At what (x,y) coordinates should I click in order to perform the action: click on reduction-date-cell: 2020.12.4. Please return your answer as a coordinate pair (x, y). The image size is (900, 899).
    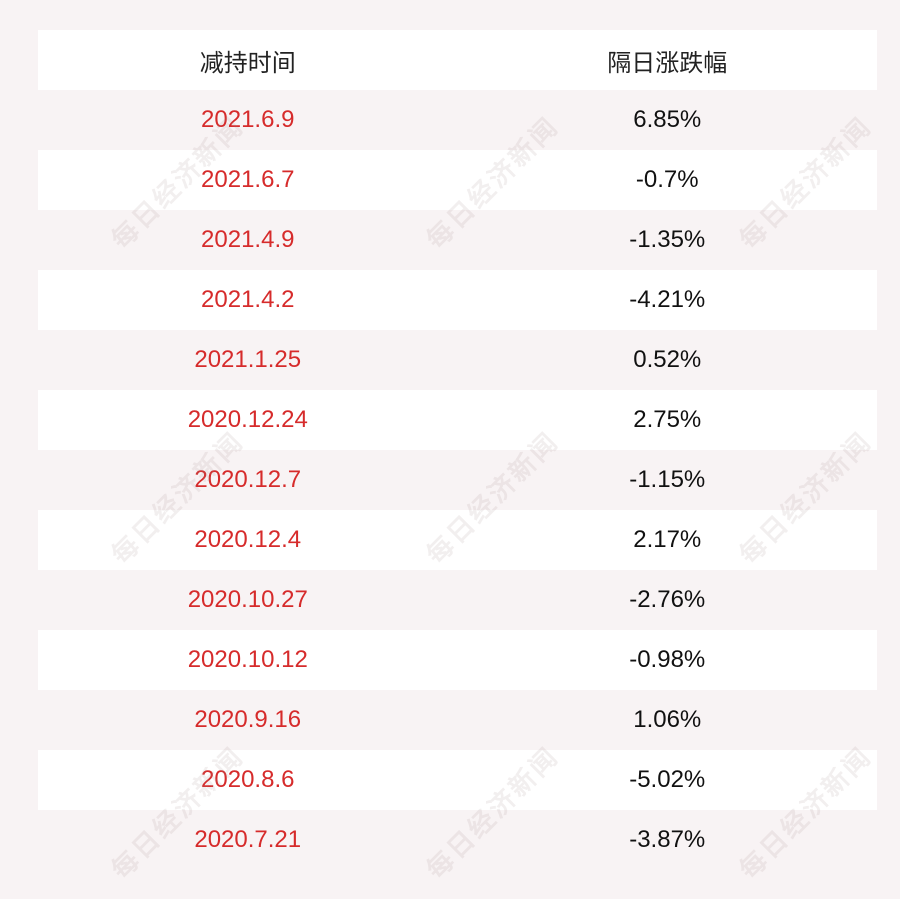
    Looking at the image, I should click on (248, 539).